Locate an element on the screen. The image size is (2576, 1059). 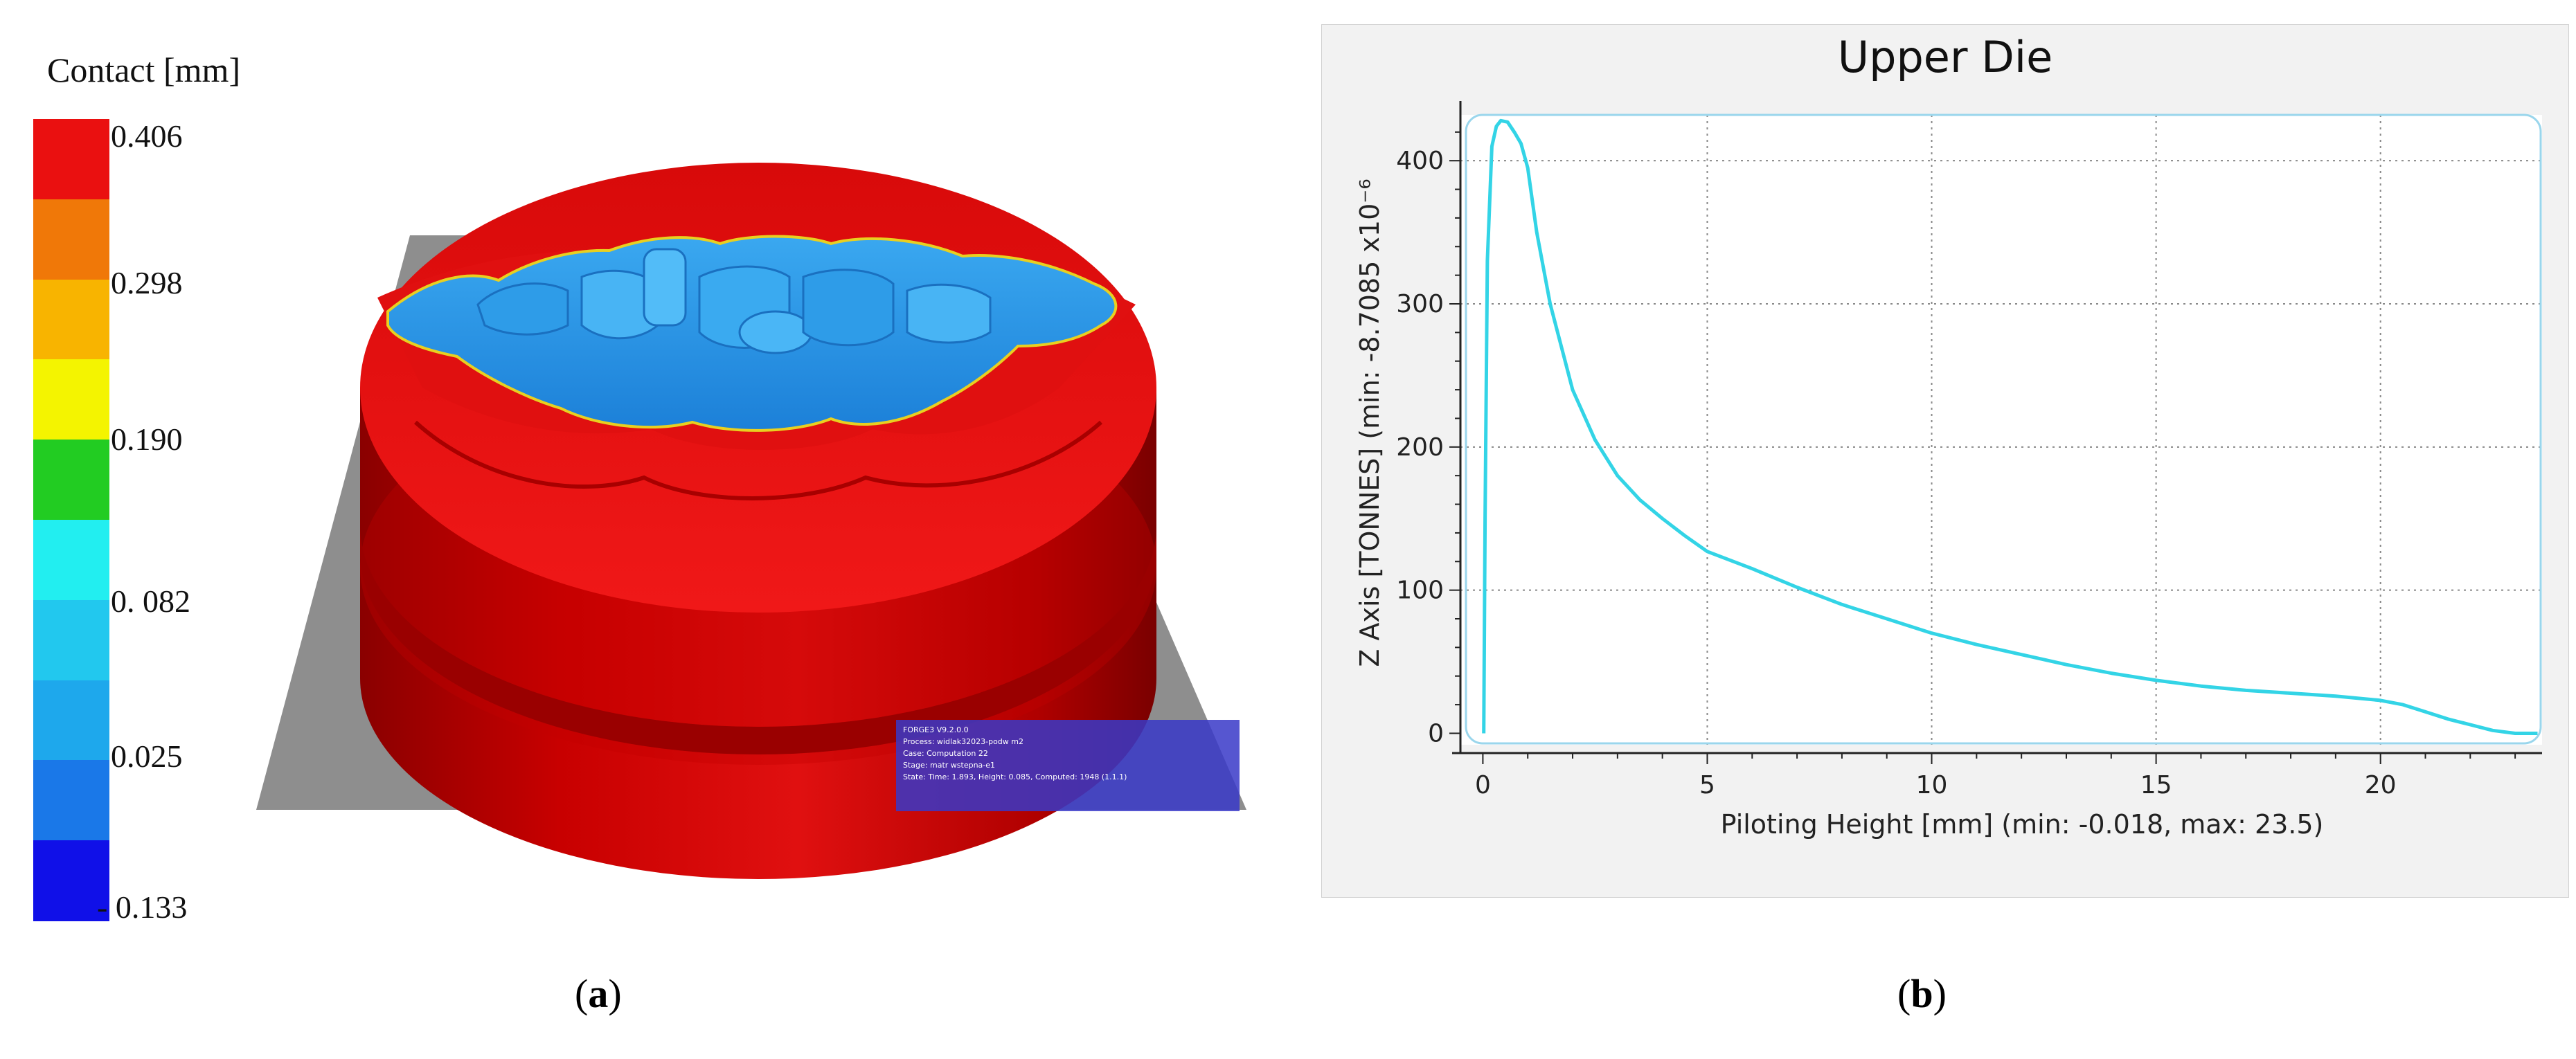
sim-info-line: Process: widlak32023-podw m2 is located at coordinates (963, 741).